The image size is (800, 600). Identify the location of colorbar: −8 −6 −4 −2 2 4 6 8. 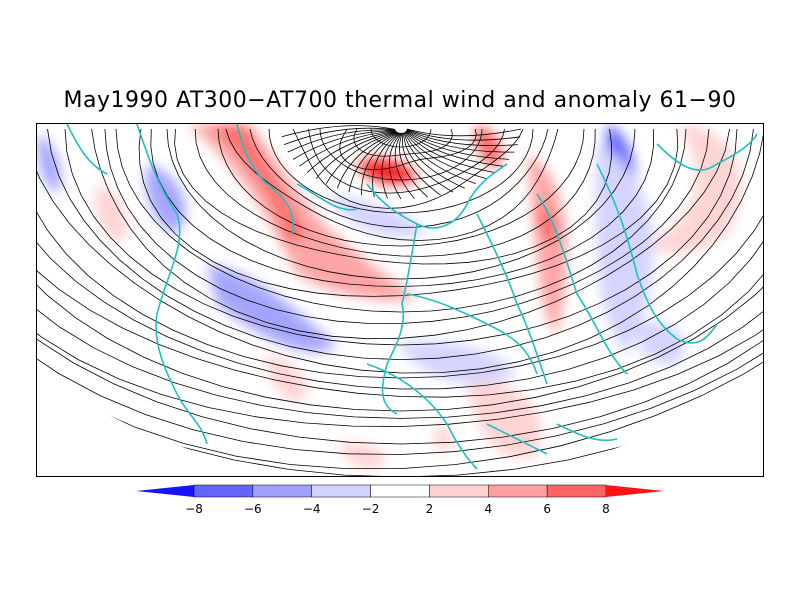
(401, 501).